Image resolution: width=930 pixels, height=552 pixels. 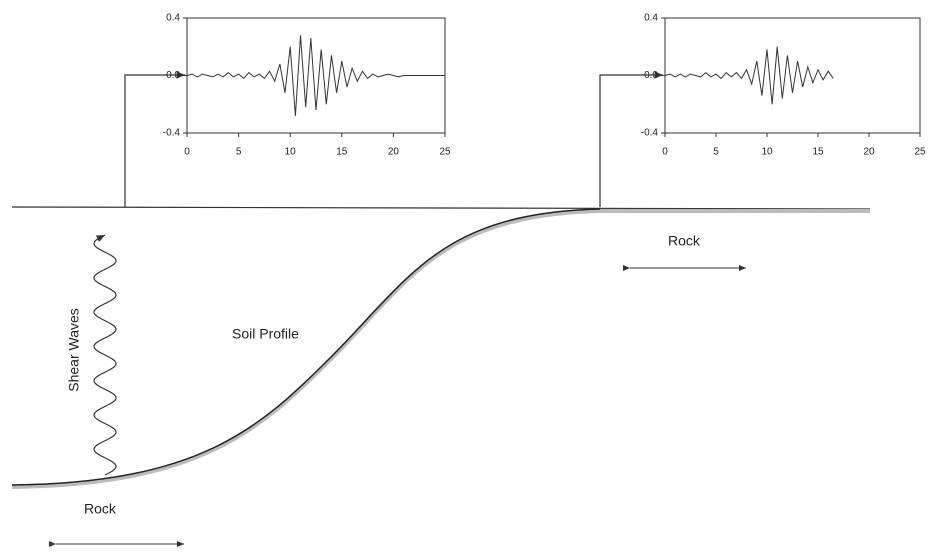 I want to click on connector-left, so click(x=154, y=139).